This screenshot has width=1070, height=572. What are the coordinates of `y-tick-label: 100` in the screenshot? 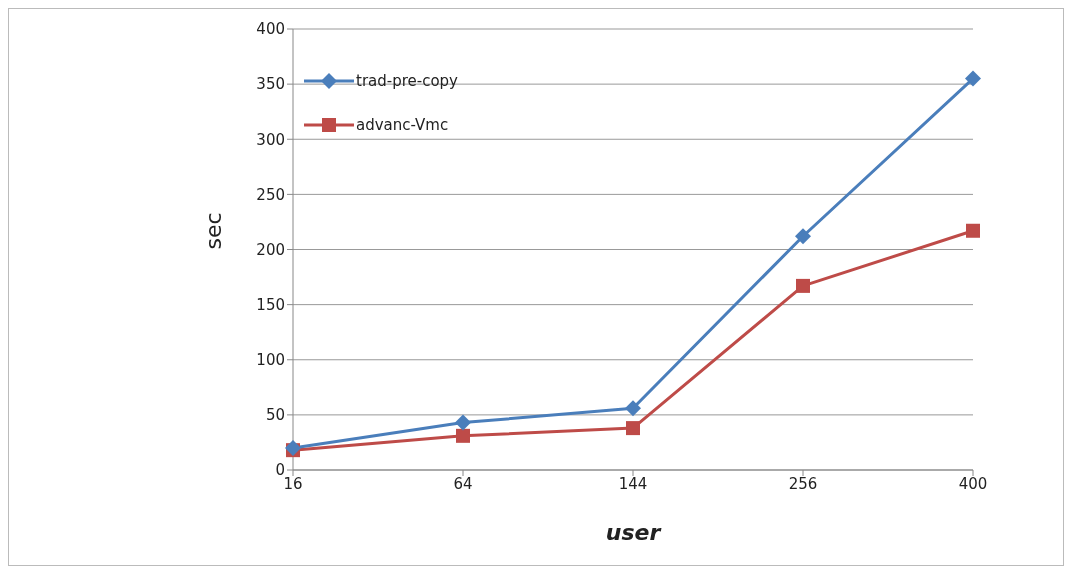 It's located at (270, 360).